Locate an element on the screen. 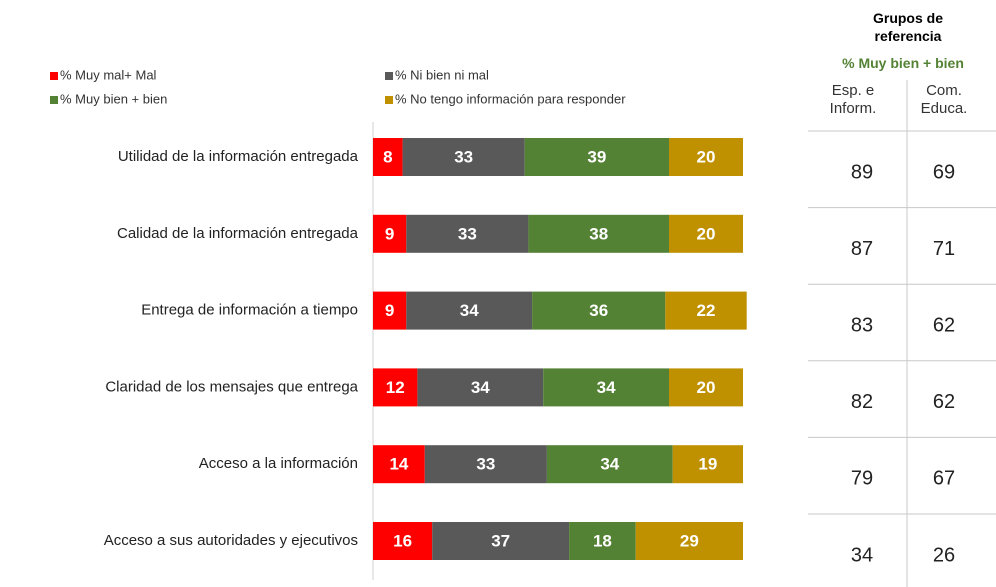 Image resolution: width=996 pixels, height=587 pixels. table-cell: 83 is located at coordinates (862, 325).